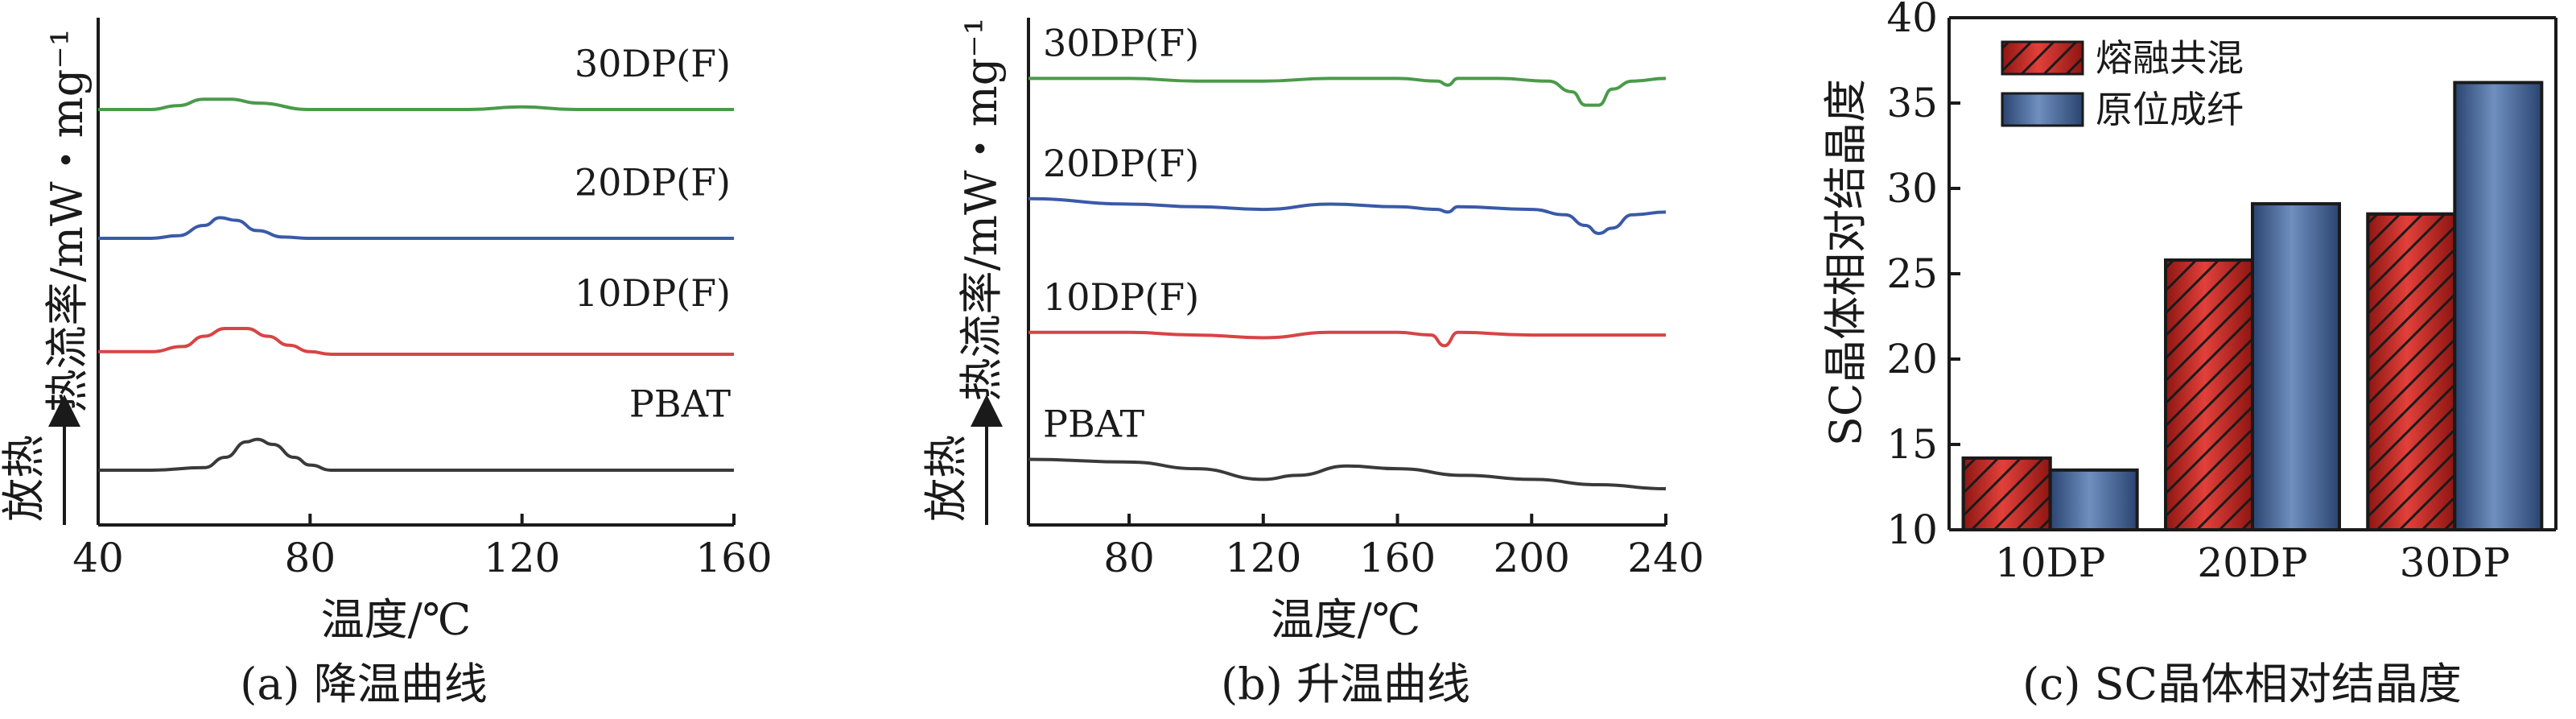 The height and width of the screenshot is (719, 2576). Describe the element at coordinates (1912, 359) in the screenshot. I see `c-y-tick-label: 20` at that location.